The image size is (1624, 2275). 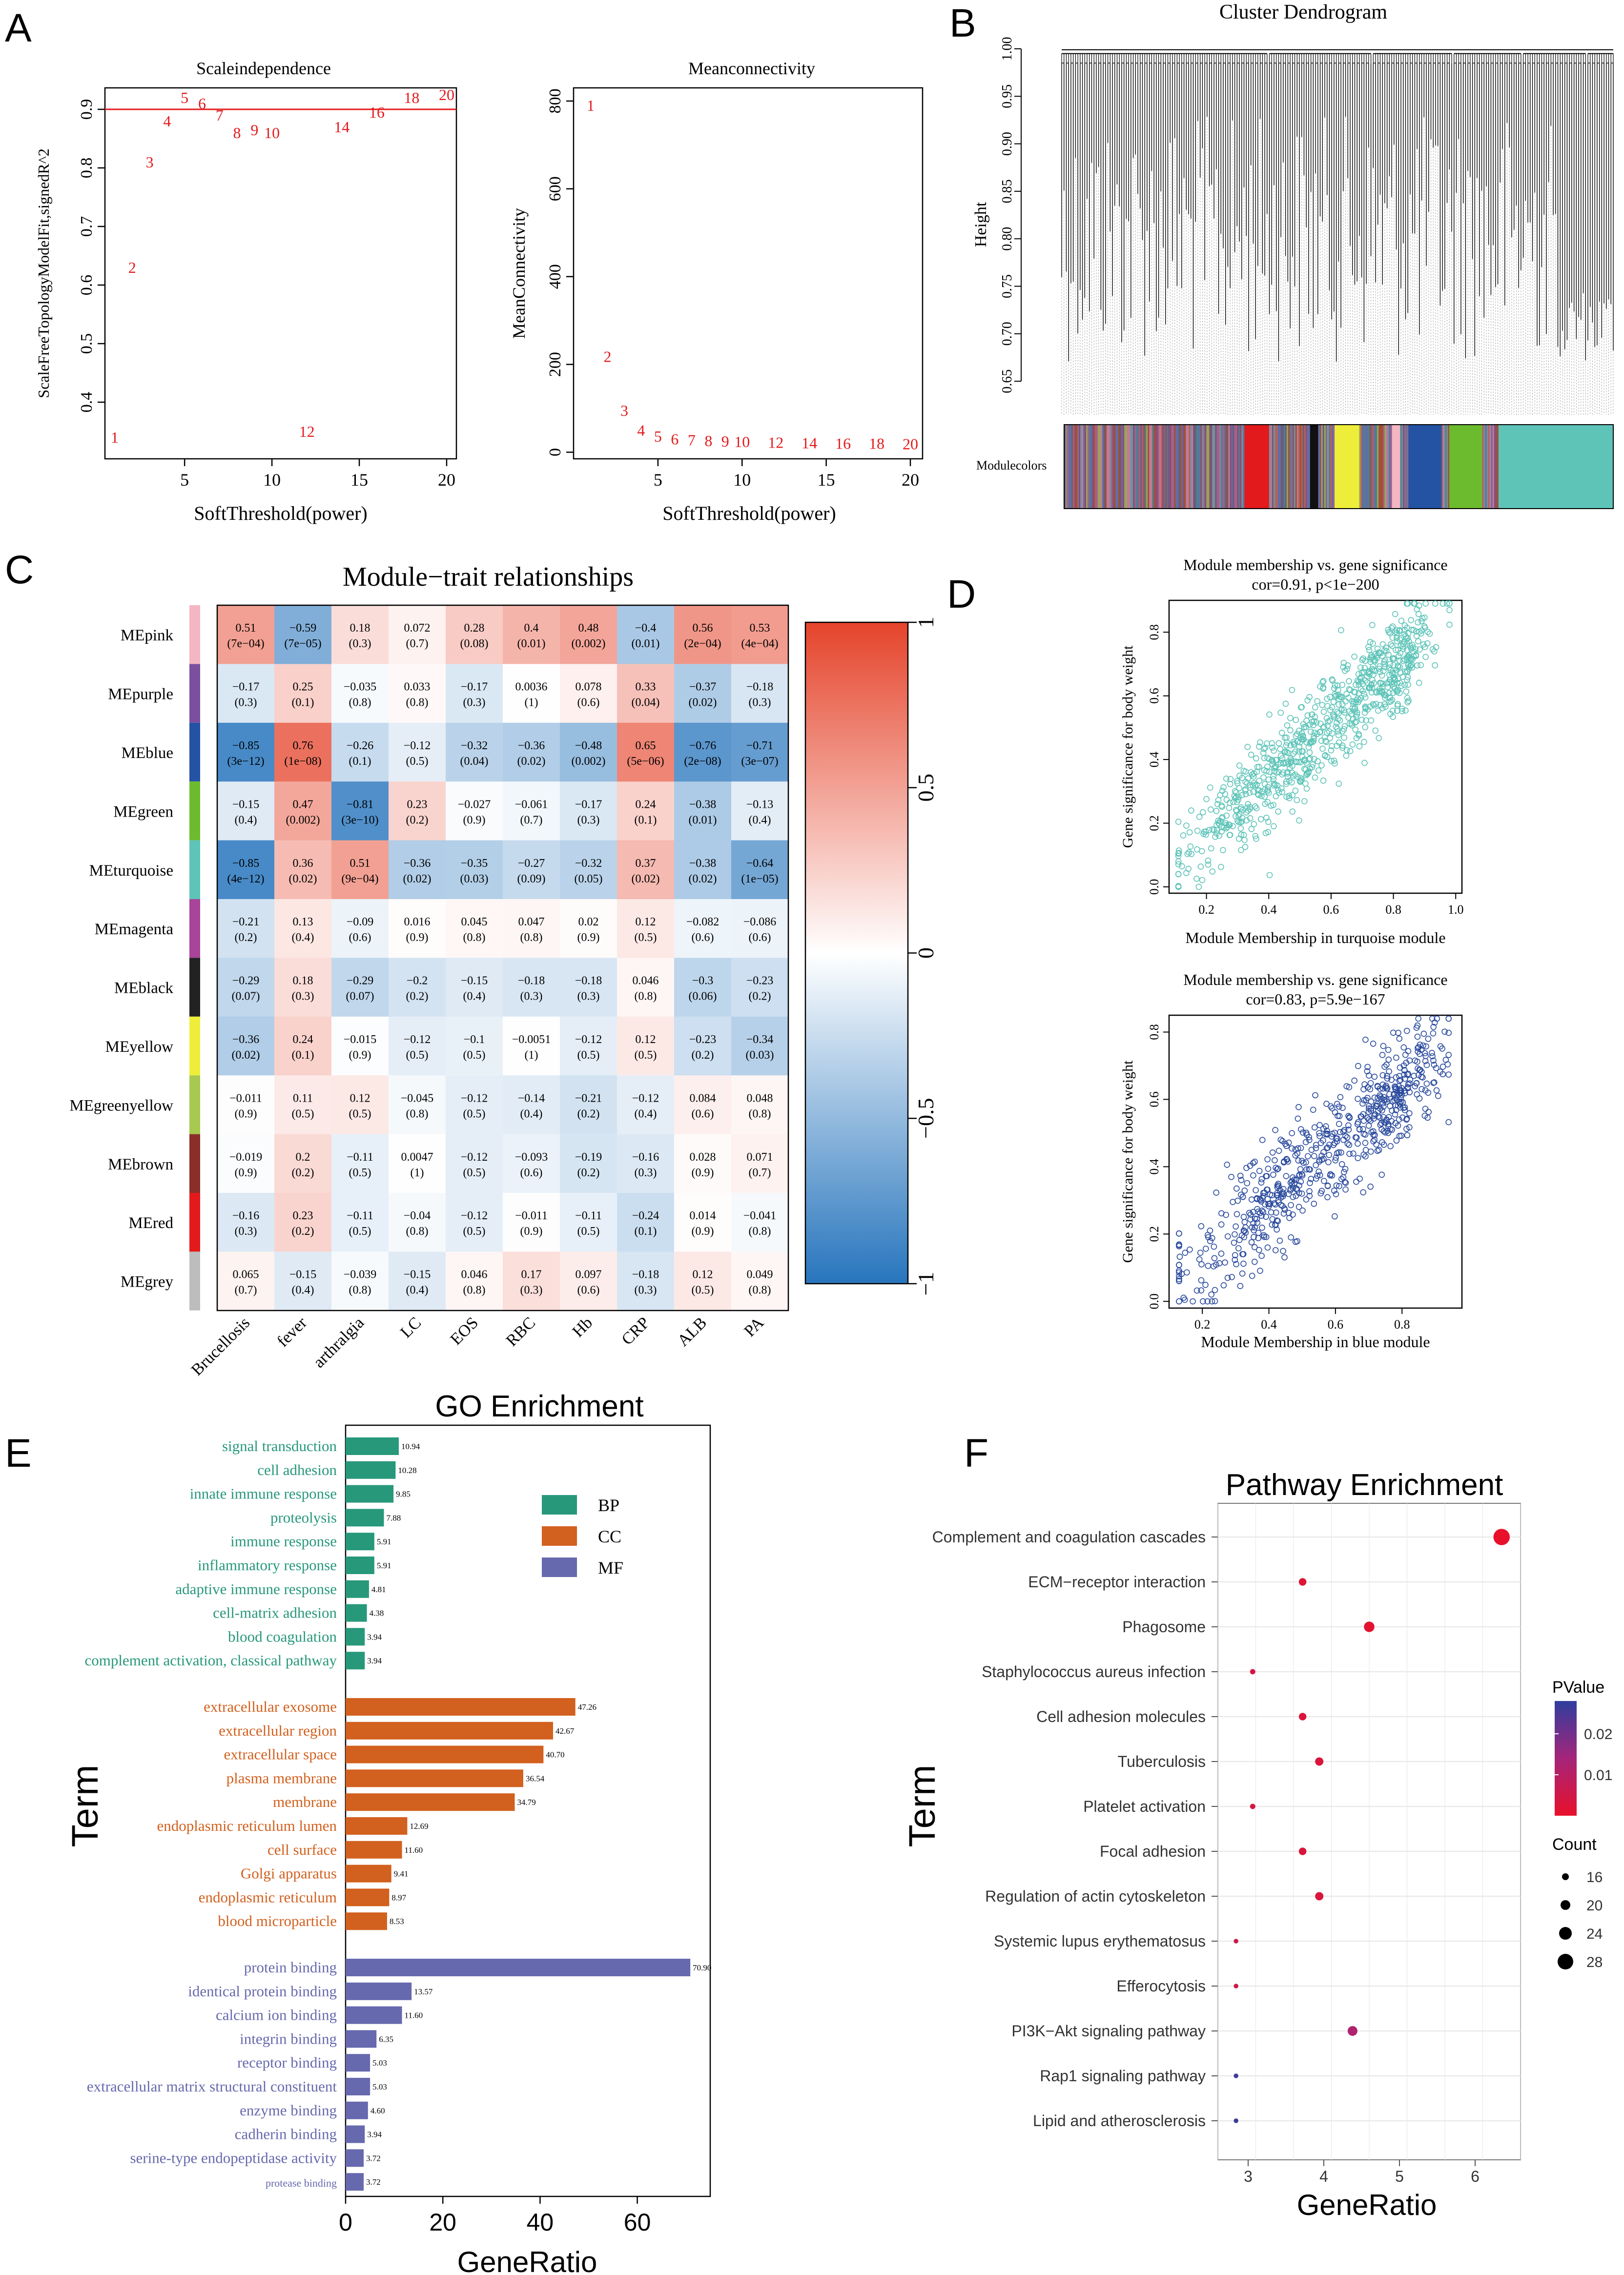 I want to click on c-cell-value: 0.048, so click(x=760, y=1098).